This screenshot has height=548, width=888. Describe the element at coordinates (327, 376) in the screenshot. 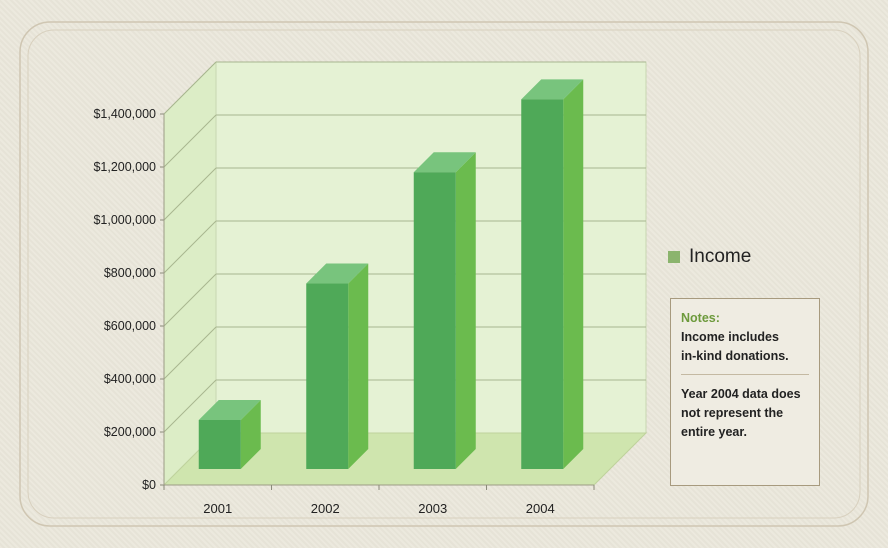

I see `bar-2002` at that location.